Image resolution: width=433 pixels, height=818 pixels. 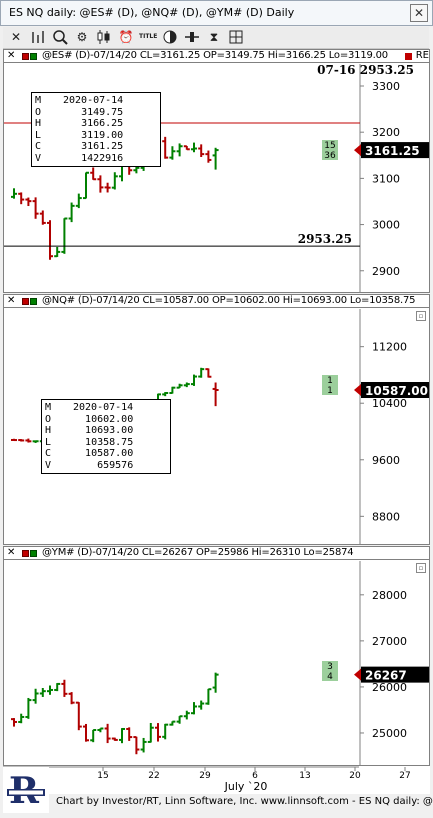 I want to click on chart-toolbar: ✕ ⚙ ⏰ TITLE ⧗, so click(x=216, y=38).